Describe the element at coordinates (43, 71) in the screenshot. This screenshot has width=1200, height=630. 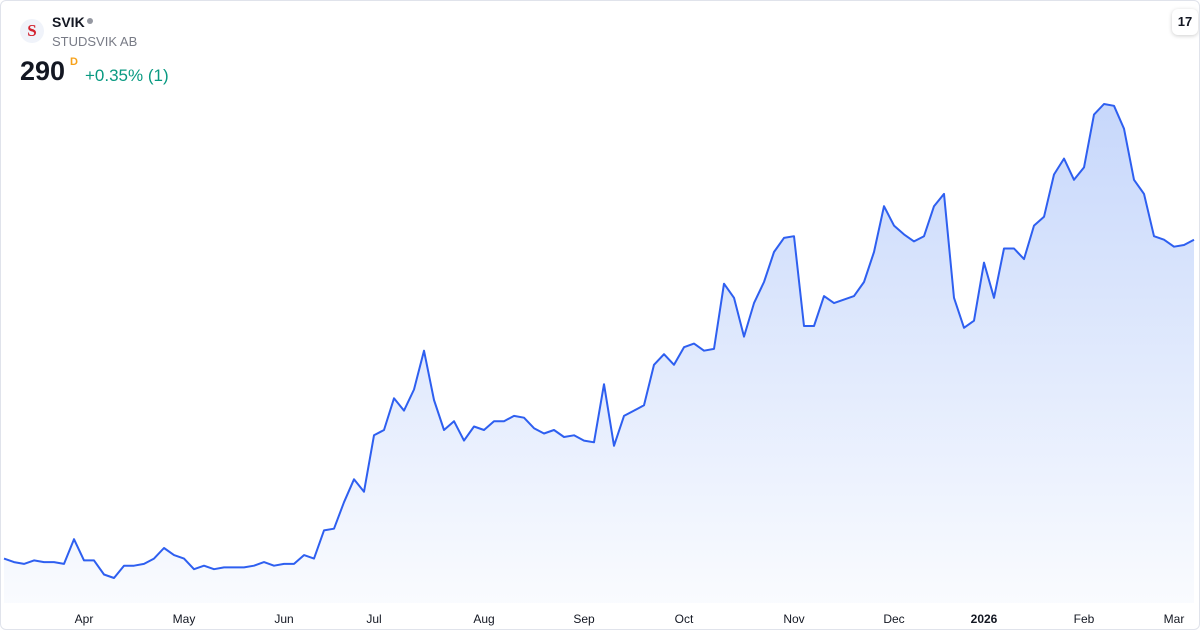
I see `last-price: 290` at that location.